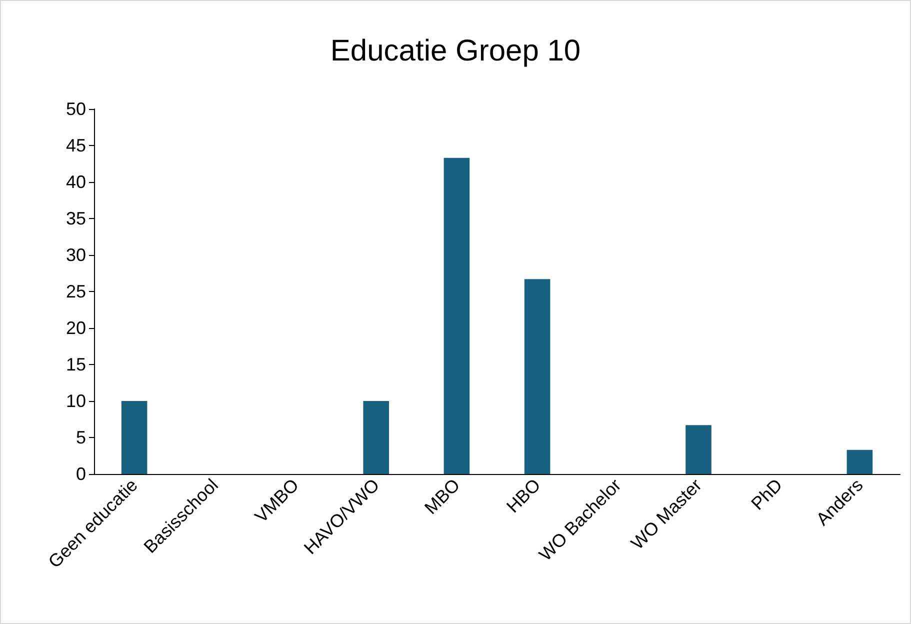 This screenshot has height=624, width=911. Describe the element at coordinates (76, 364) in the screenshot. I see `y-tick-label: 15` at that location.